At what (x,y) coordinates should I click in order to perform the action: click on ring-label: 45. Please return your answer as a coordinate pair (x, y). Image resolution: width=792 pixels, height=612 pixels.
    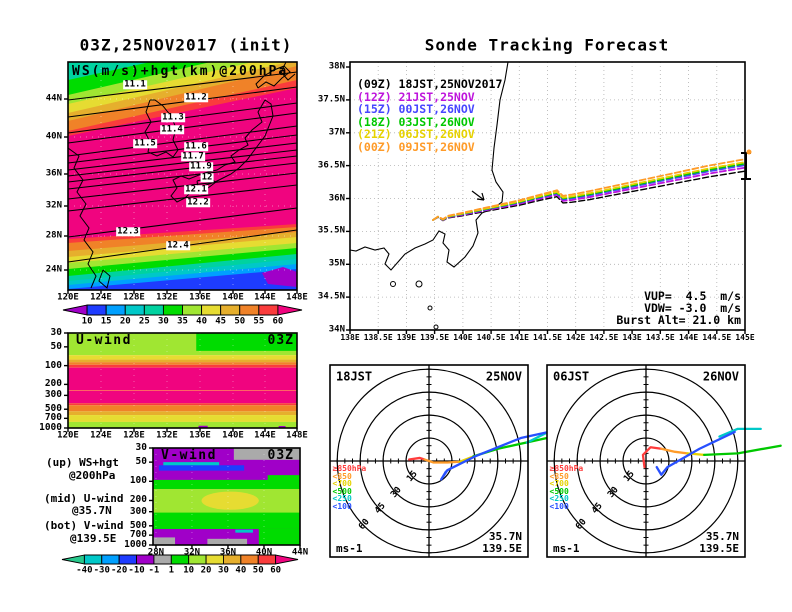
    Looking at the image, I should click on (597, 509).